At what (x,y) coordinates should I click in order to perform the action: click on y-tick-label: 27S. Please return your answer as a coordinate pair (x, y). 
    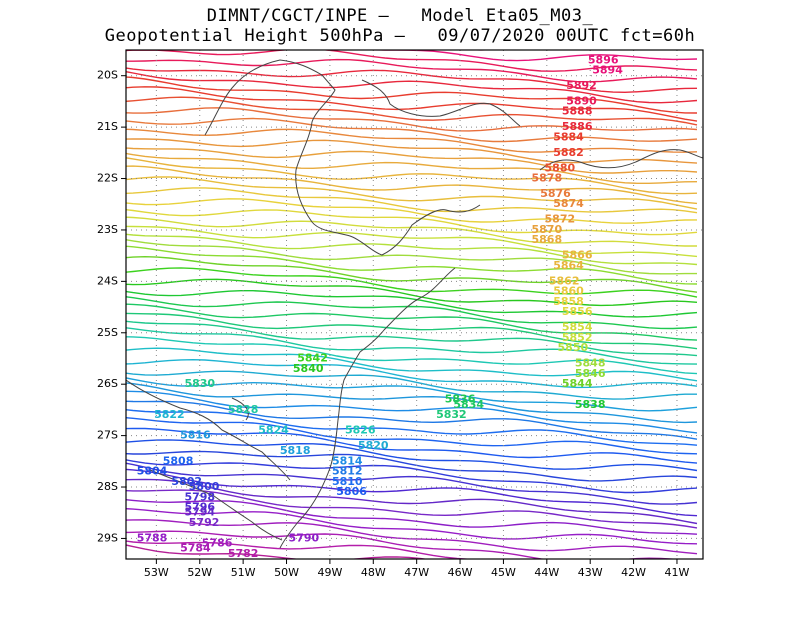
    Looking at the image, I should click on (107, 435).